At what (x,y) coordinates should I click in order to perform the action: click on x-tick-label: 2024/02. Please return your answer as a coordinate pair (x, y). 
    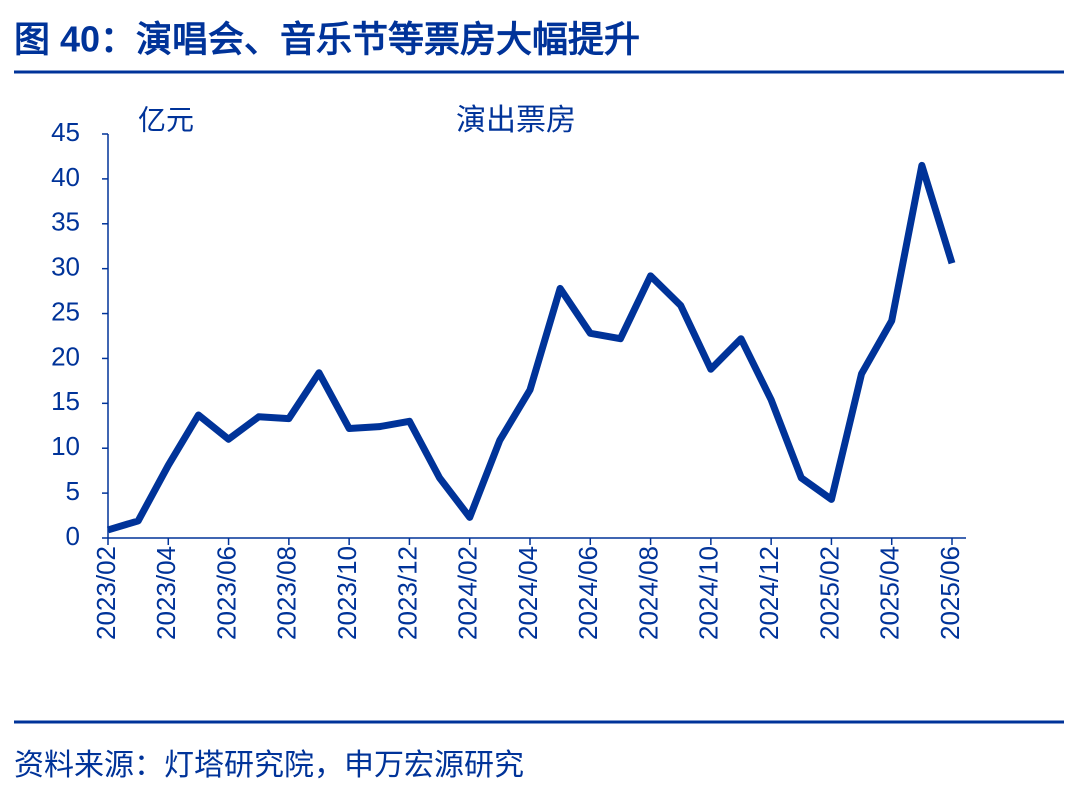
    Looking at the image, I should click on (468, 593).